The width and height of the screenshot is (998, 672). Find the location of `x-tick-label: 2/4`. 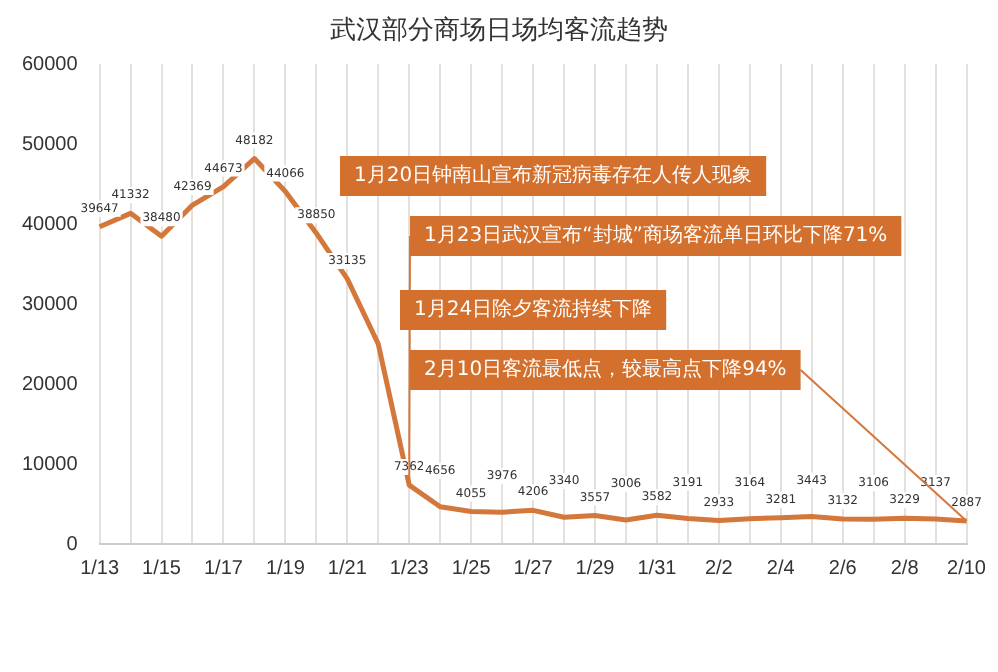

x-tick-label: 2/4 is located at coordinates (781, 568).